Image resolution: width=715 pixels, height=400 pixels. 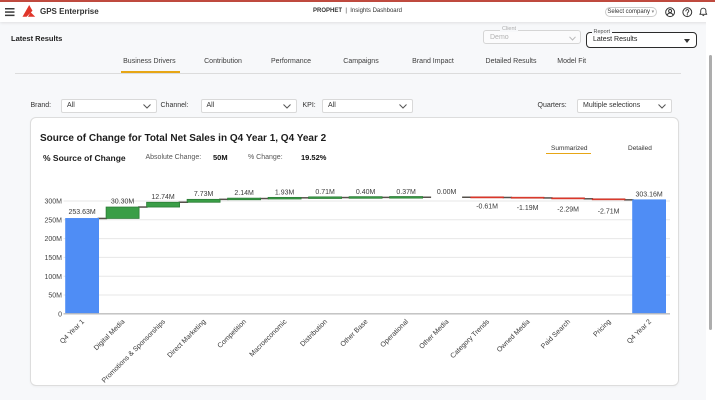 I want to click on svg-text: Category Trends, so click(x=470, y=339).